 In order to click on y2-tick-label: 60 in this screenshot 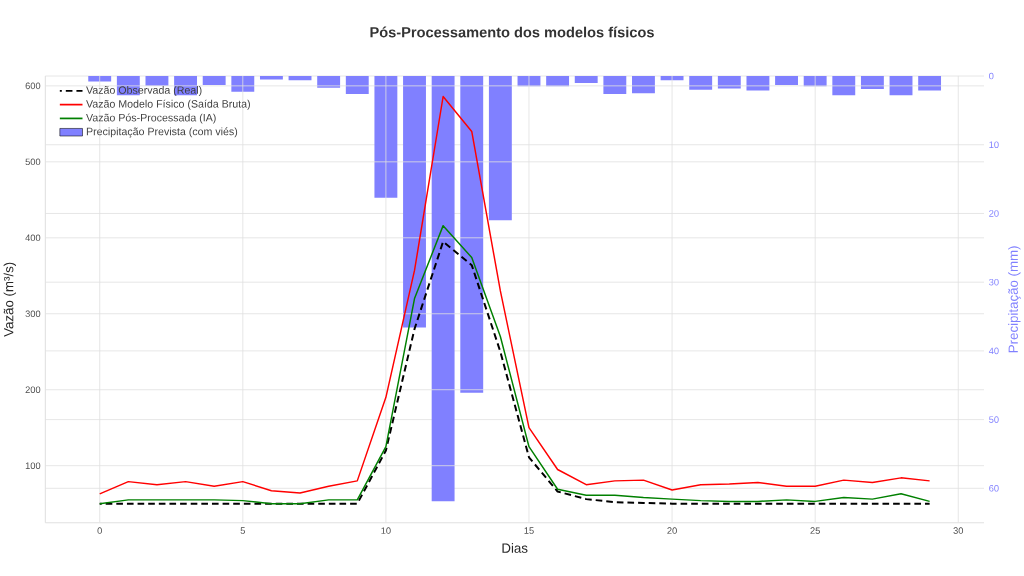, I will do `click(994, 488)`.